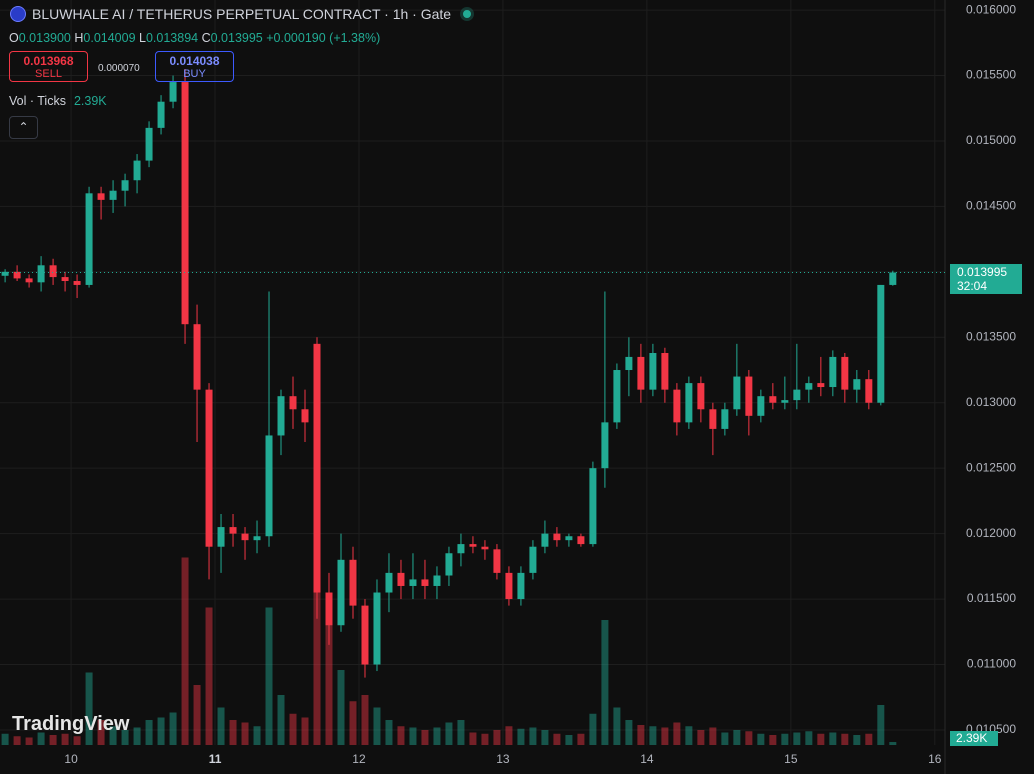  What do you see at coordinates (323, 38) in the screenshot?
I see `change: +0.000190 (+1.38%)` at bounding box center [323, 38].